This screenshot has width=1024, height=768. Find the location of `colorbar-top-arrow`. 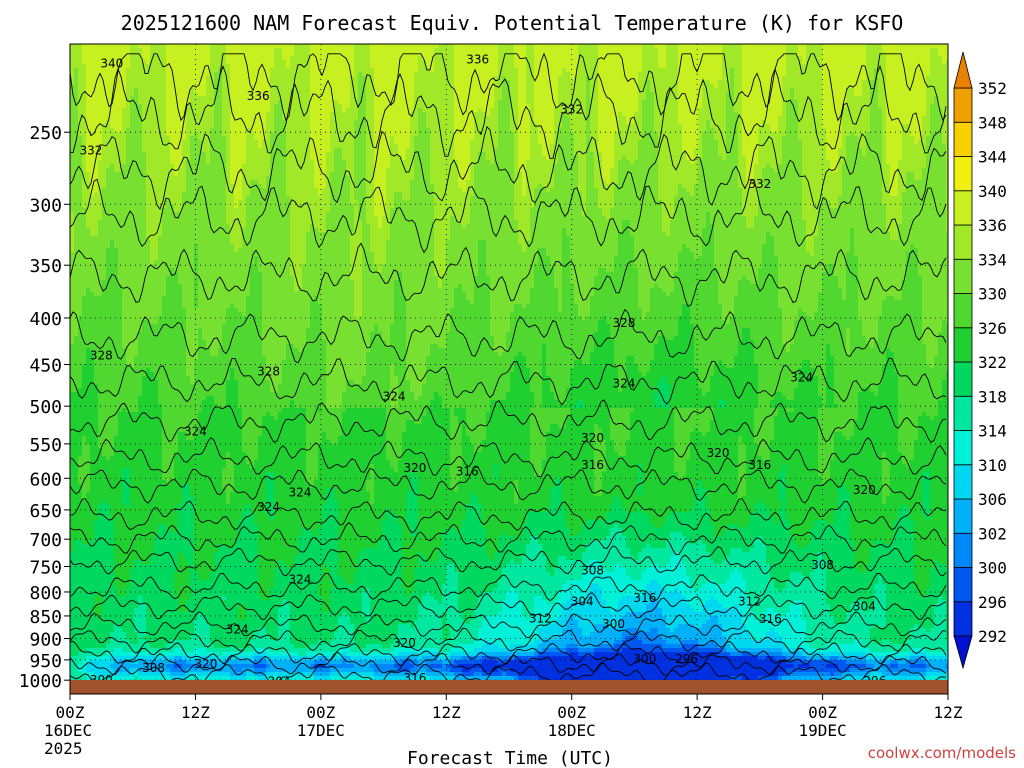

colorbar-top-arrow is located at coordinates (963, 70).